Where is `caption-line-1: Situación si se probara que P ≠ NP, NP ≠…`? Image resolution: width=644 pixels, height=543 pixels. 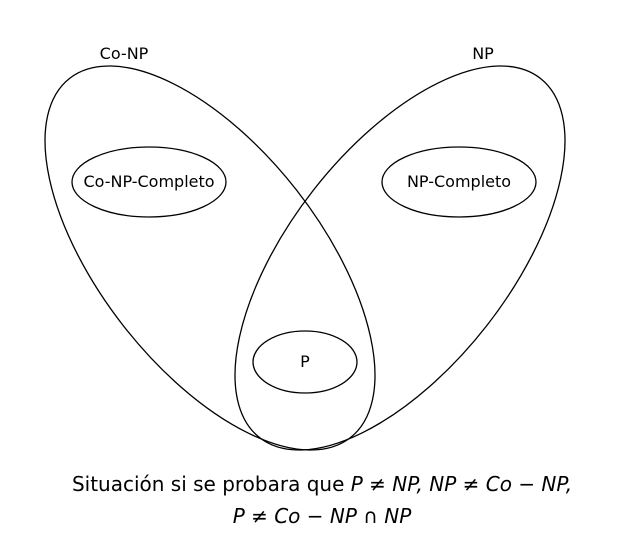
caption-line-1: Situación si se probara que P ≠ NP, NP ≠… is located at coordinates (322, 484).